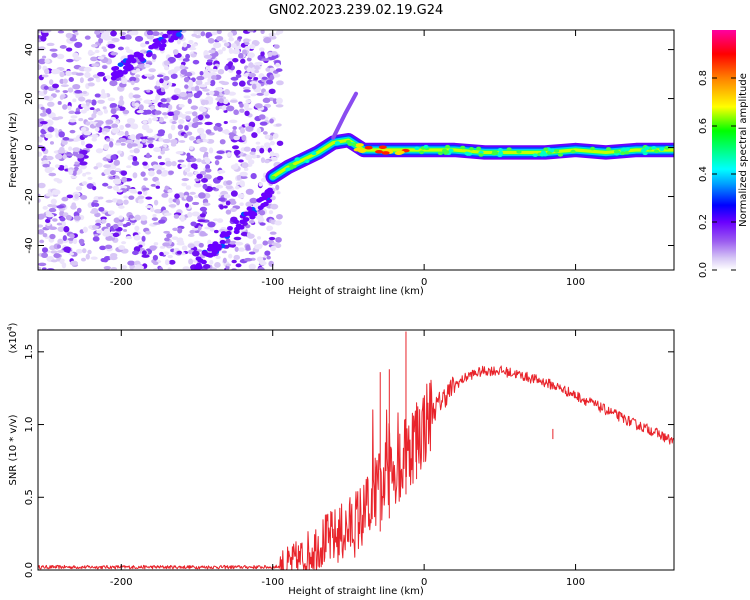 The height and width of the screenshot is (600, 750). What do you see at coordinates (717, 174) in the screenshot?
I see `colorbar-ticks: 0.0 0.2 0.4 0.6 0.8` at bounding box center [717, 174].